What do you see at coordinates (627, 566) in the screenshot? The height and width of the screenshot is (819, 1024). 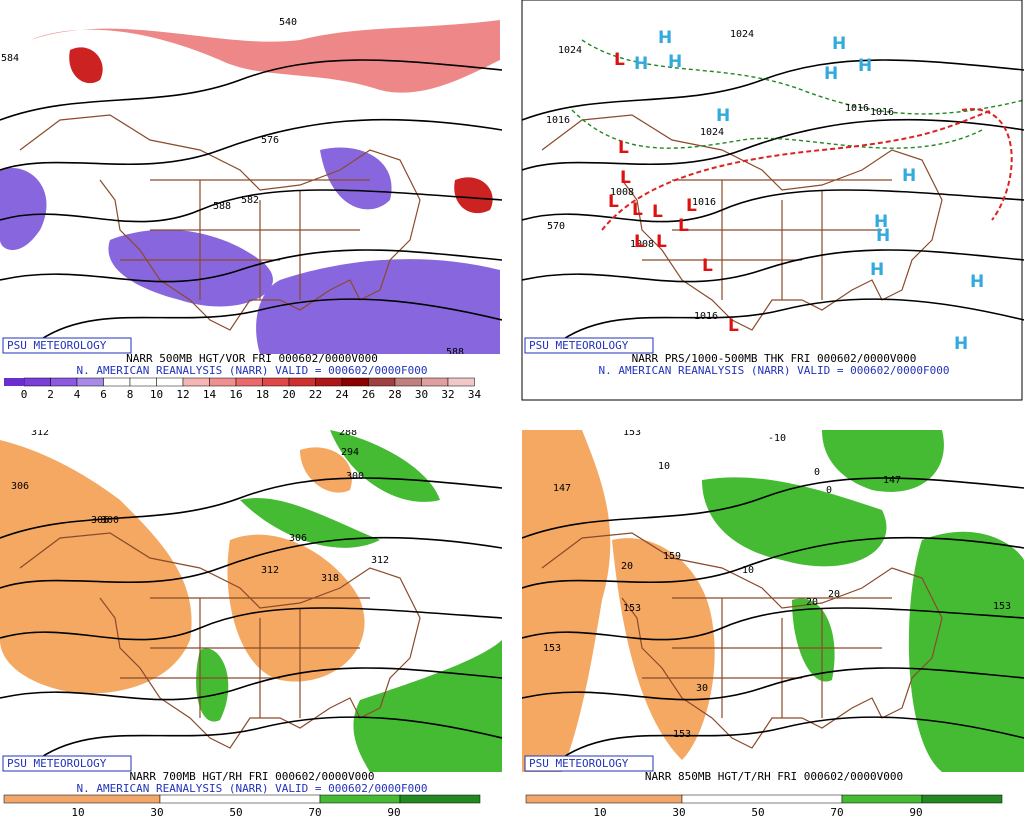 I see `contour-label: 20` at bounding box center [627, 566].